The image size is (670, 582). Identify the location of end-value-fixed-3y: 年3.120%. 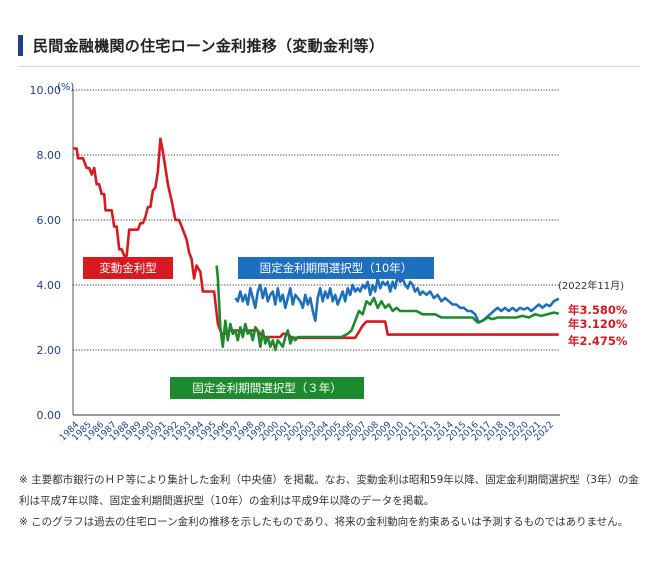
(598, 324).